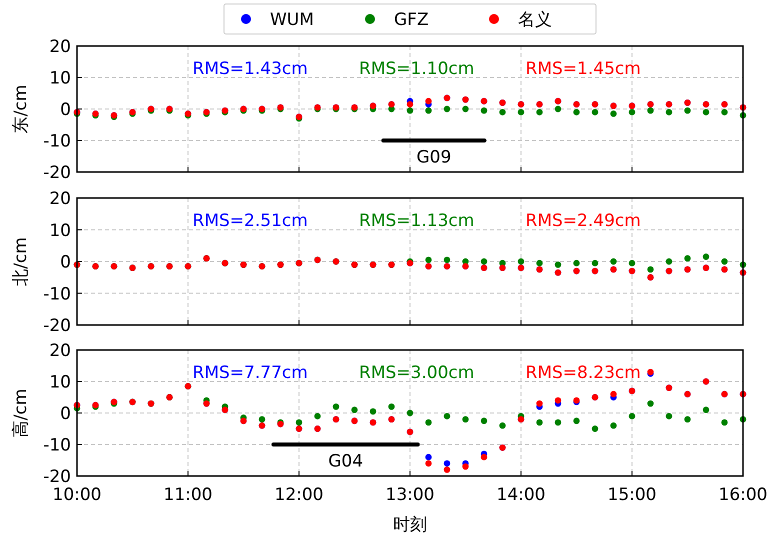 This screenshot has width=771, height=536. What do you see at coordinates (410, 495) in the screenshot?
I see `x-tick-label: 13:00` at bounding box center [410, 495].